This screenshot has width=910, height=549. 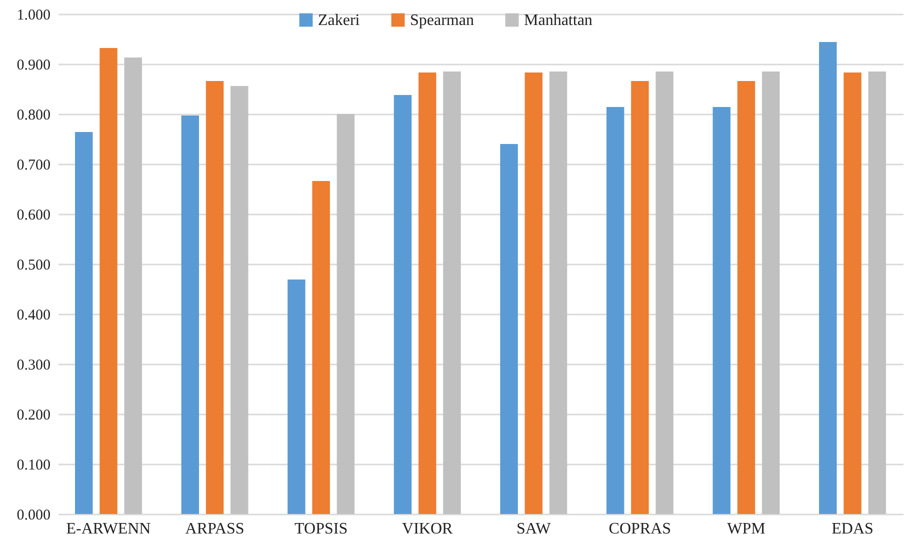 I want to click on y-tick-label: 0.400, so click(x=33, y=316).